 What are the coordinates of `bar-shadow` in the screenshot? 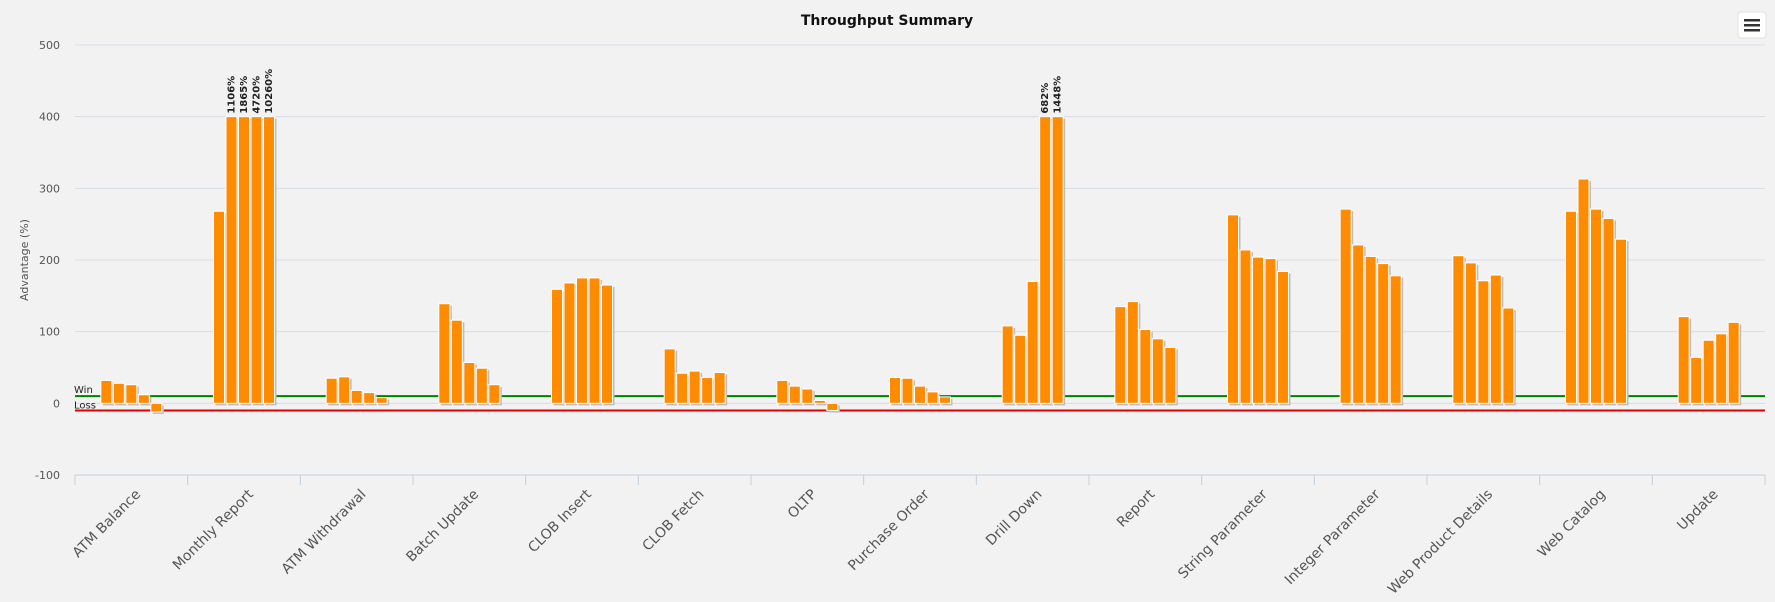 It's located at (822, 404).